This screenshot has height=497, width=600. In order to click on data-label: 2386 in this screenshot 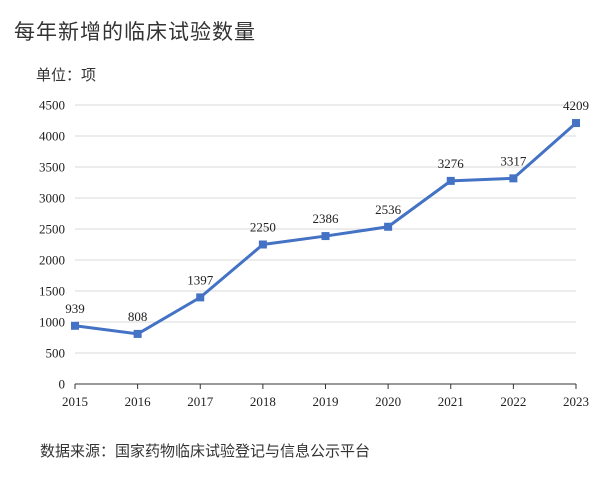, I will do `click(326, 218)`.